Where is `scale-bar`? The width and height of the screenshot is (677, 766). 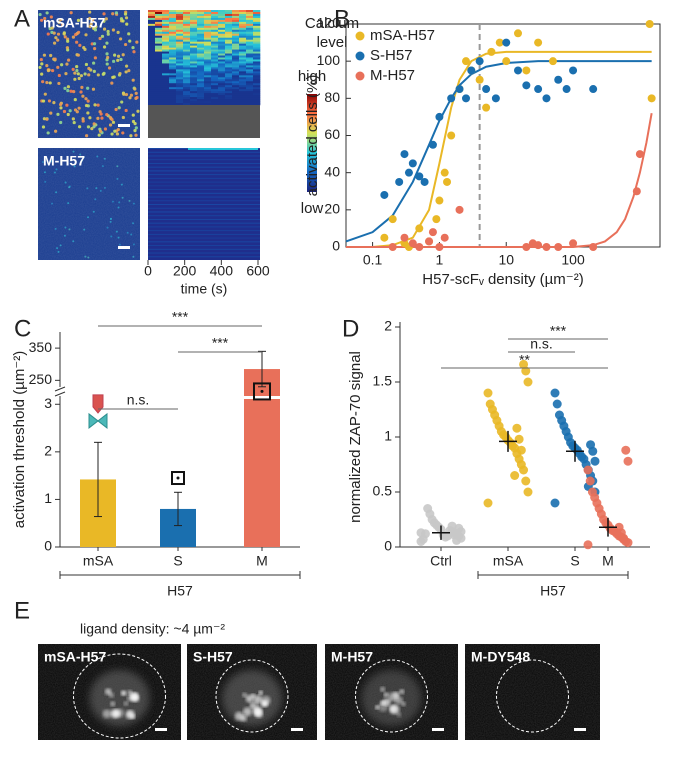
scale-bar is located at coordinates (161, 729).